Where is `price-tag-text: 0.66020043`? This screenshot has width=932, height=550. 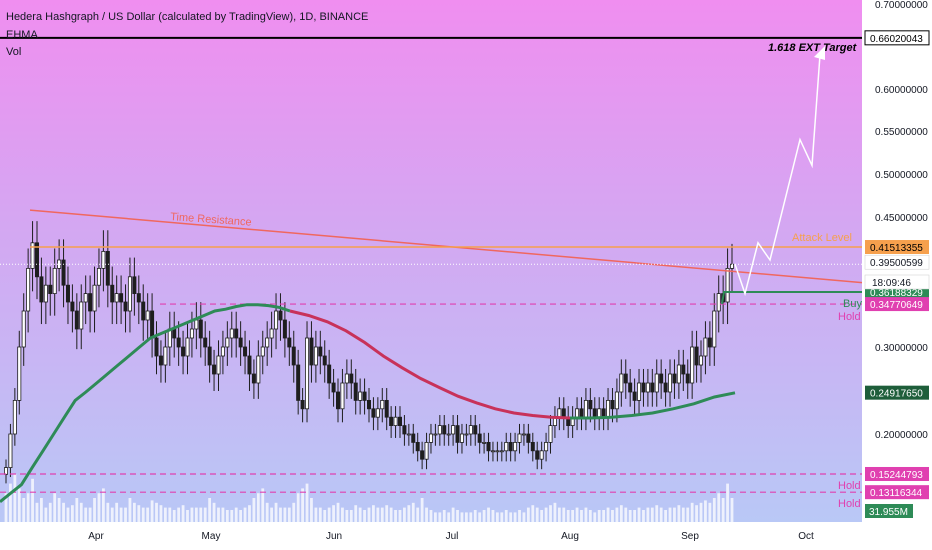
price-tag-text: 0.66020043 is located at coordinates (896, 39).